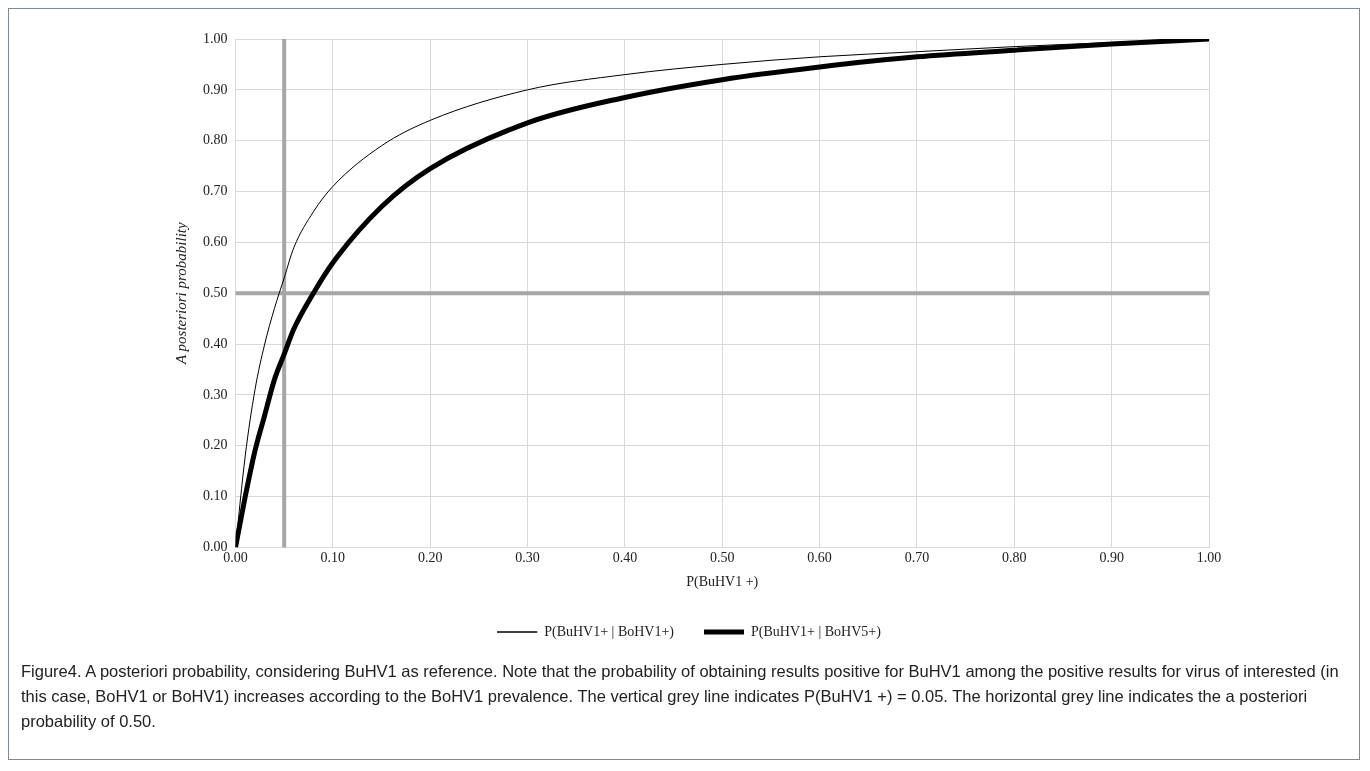 This screenshot has width=1370, height=771. What do you see at coordinates (215, 292) in the screenshot?
I see `y-tick-label: 0.50` at bounding box center [215, 292].